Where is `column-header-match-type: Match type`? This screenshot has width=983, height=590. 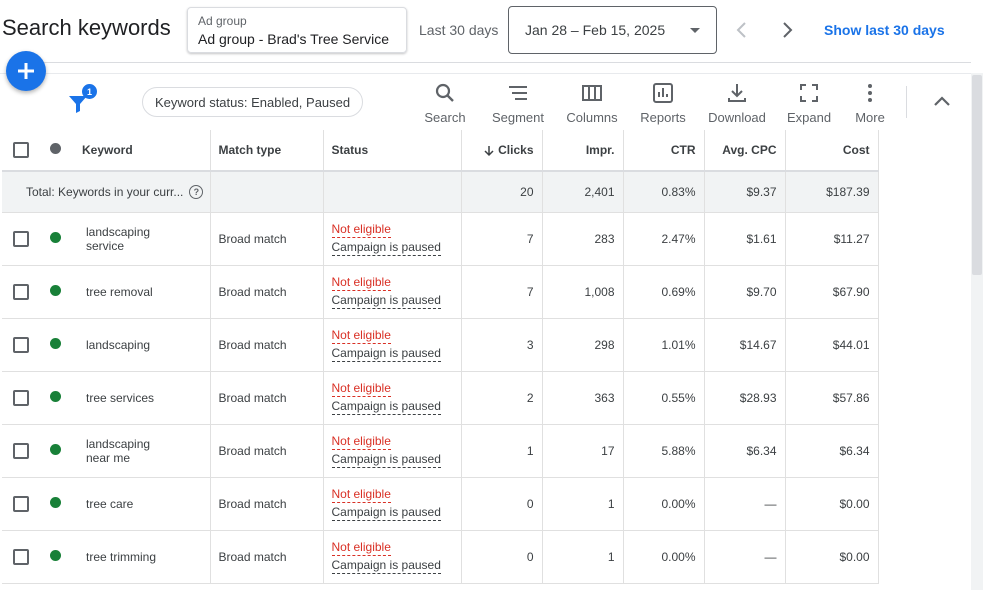
column-header-match-type: Match type is located at coordinates (267, 151).